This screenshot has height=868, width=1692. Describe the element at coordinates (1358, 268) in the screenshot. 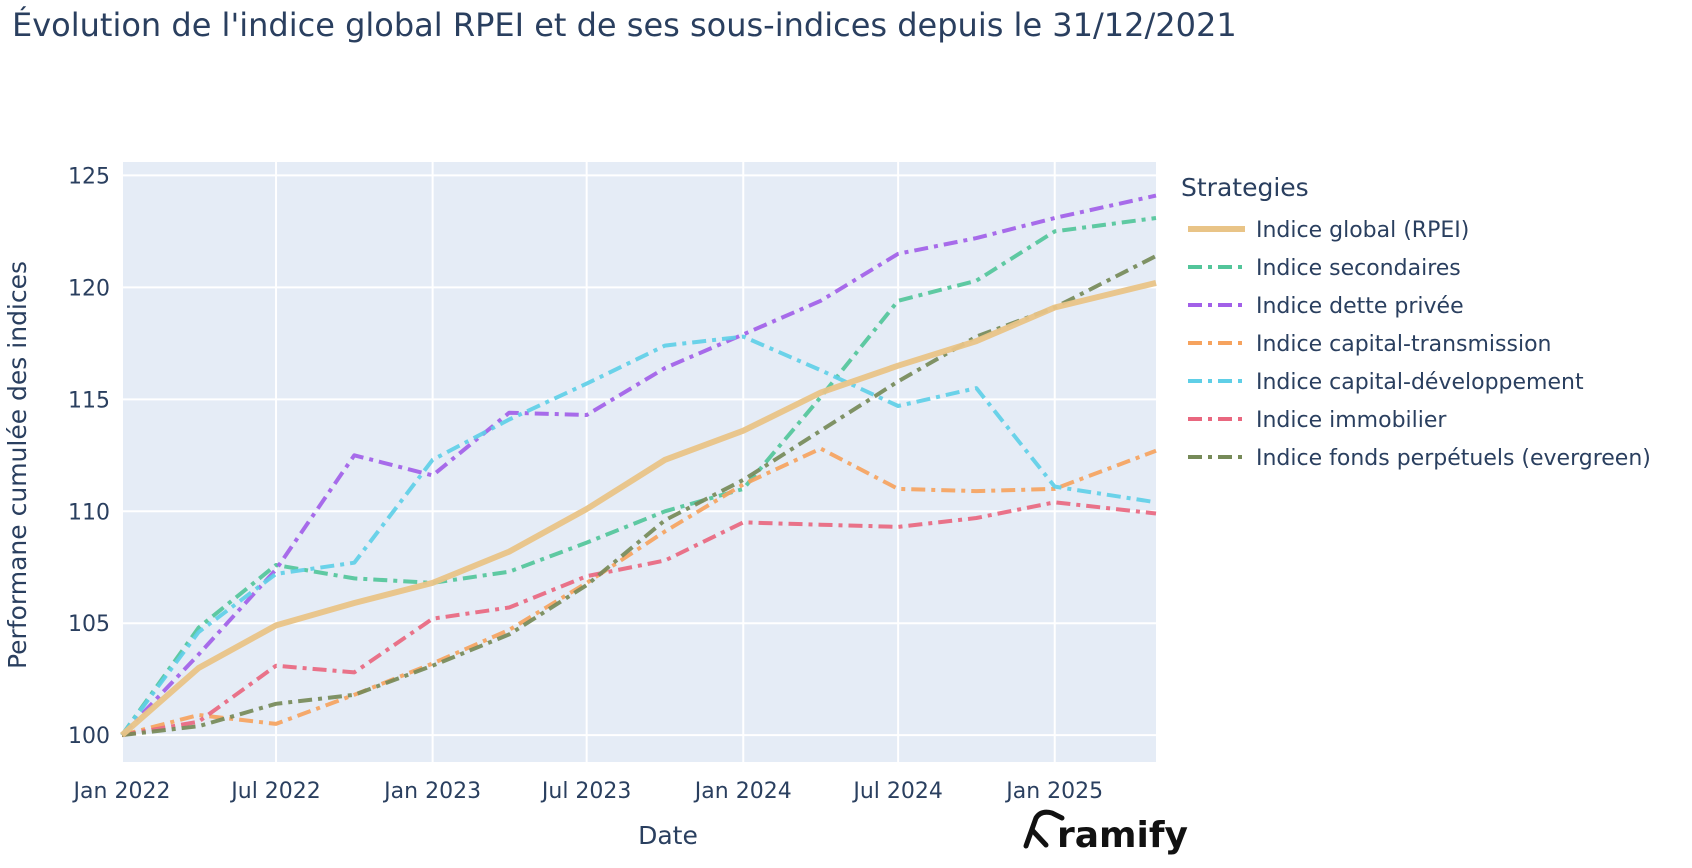

I see `legend-label-1: Indice secondaires` at that location.